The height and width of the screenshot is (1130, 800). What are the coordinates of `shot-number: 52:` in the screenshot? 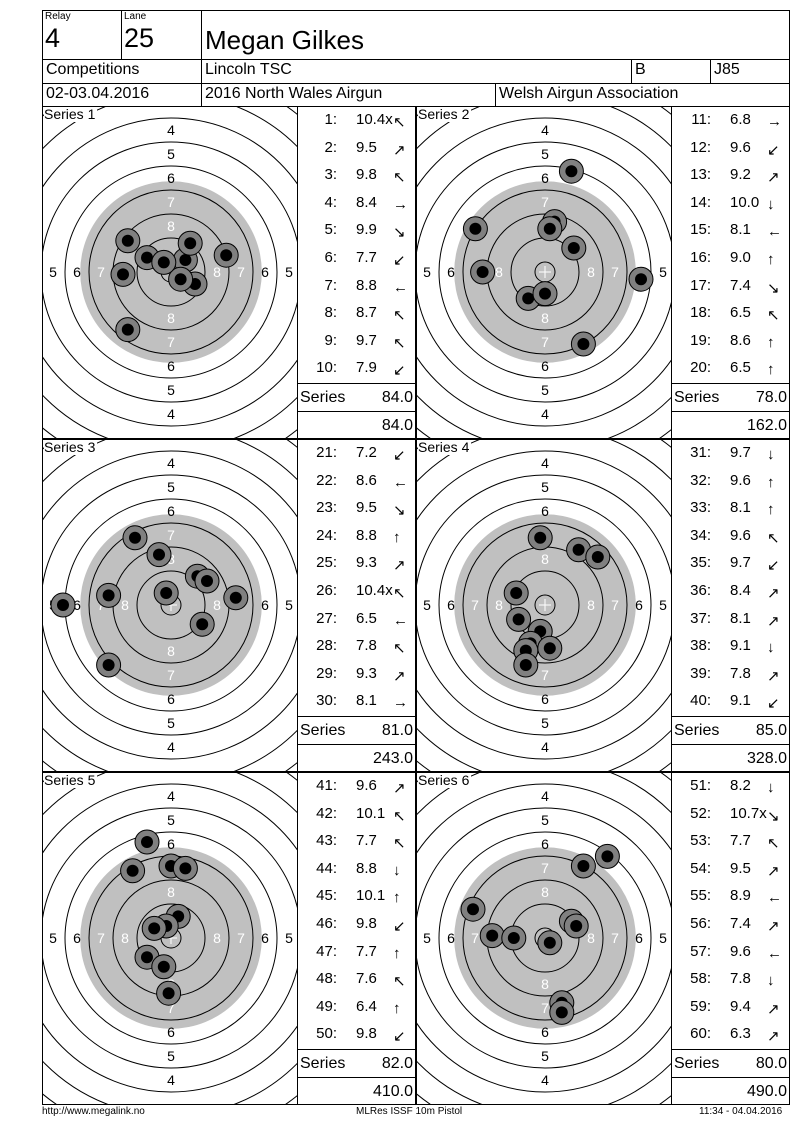 It's located at (700, 813).